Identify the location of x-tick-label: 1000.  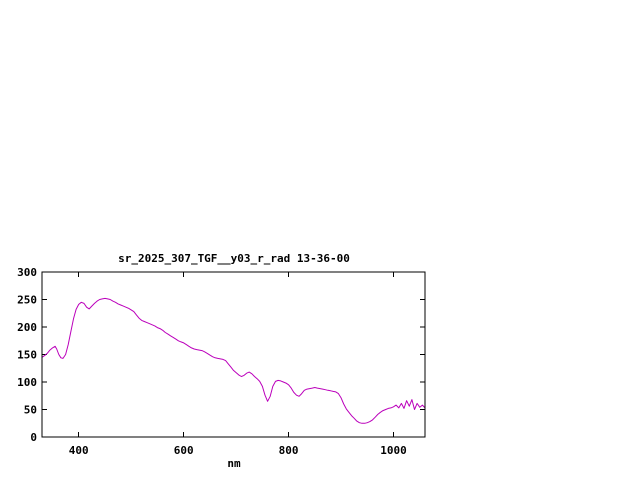
(393, 450).